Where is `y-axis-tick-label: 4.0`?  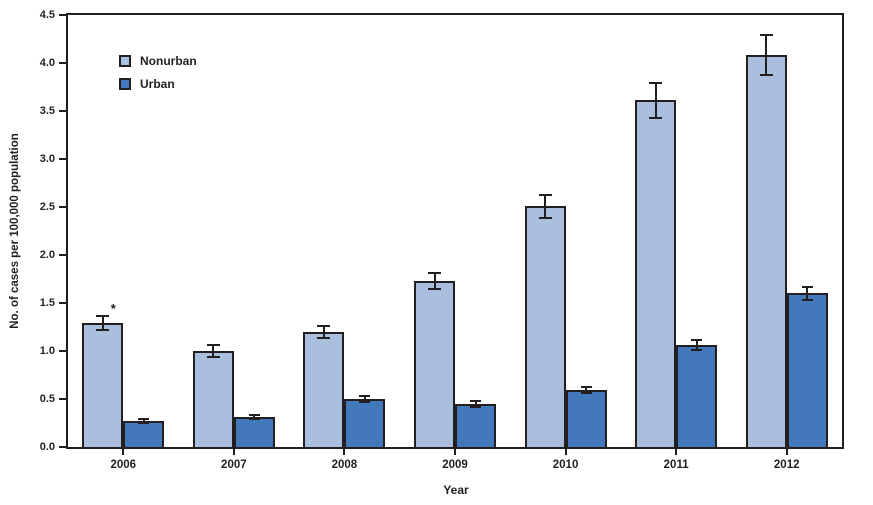 y-axis-tick-label: 4.0 is located at coordinates (47, 63).